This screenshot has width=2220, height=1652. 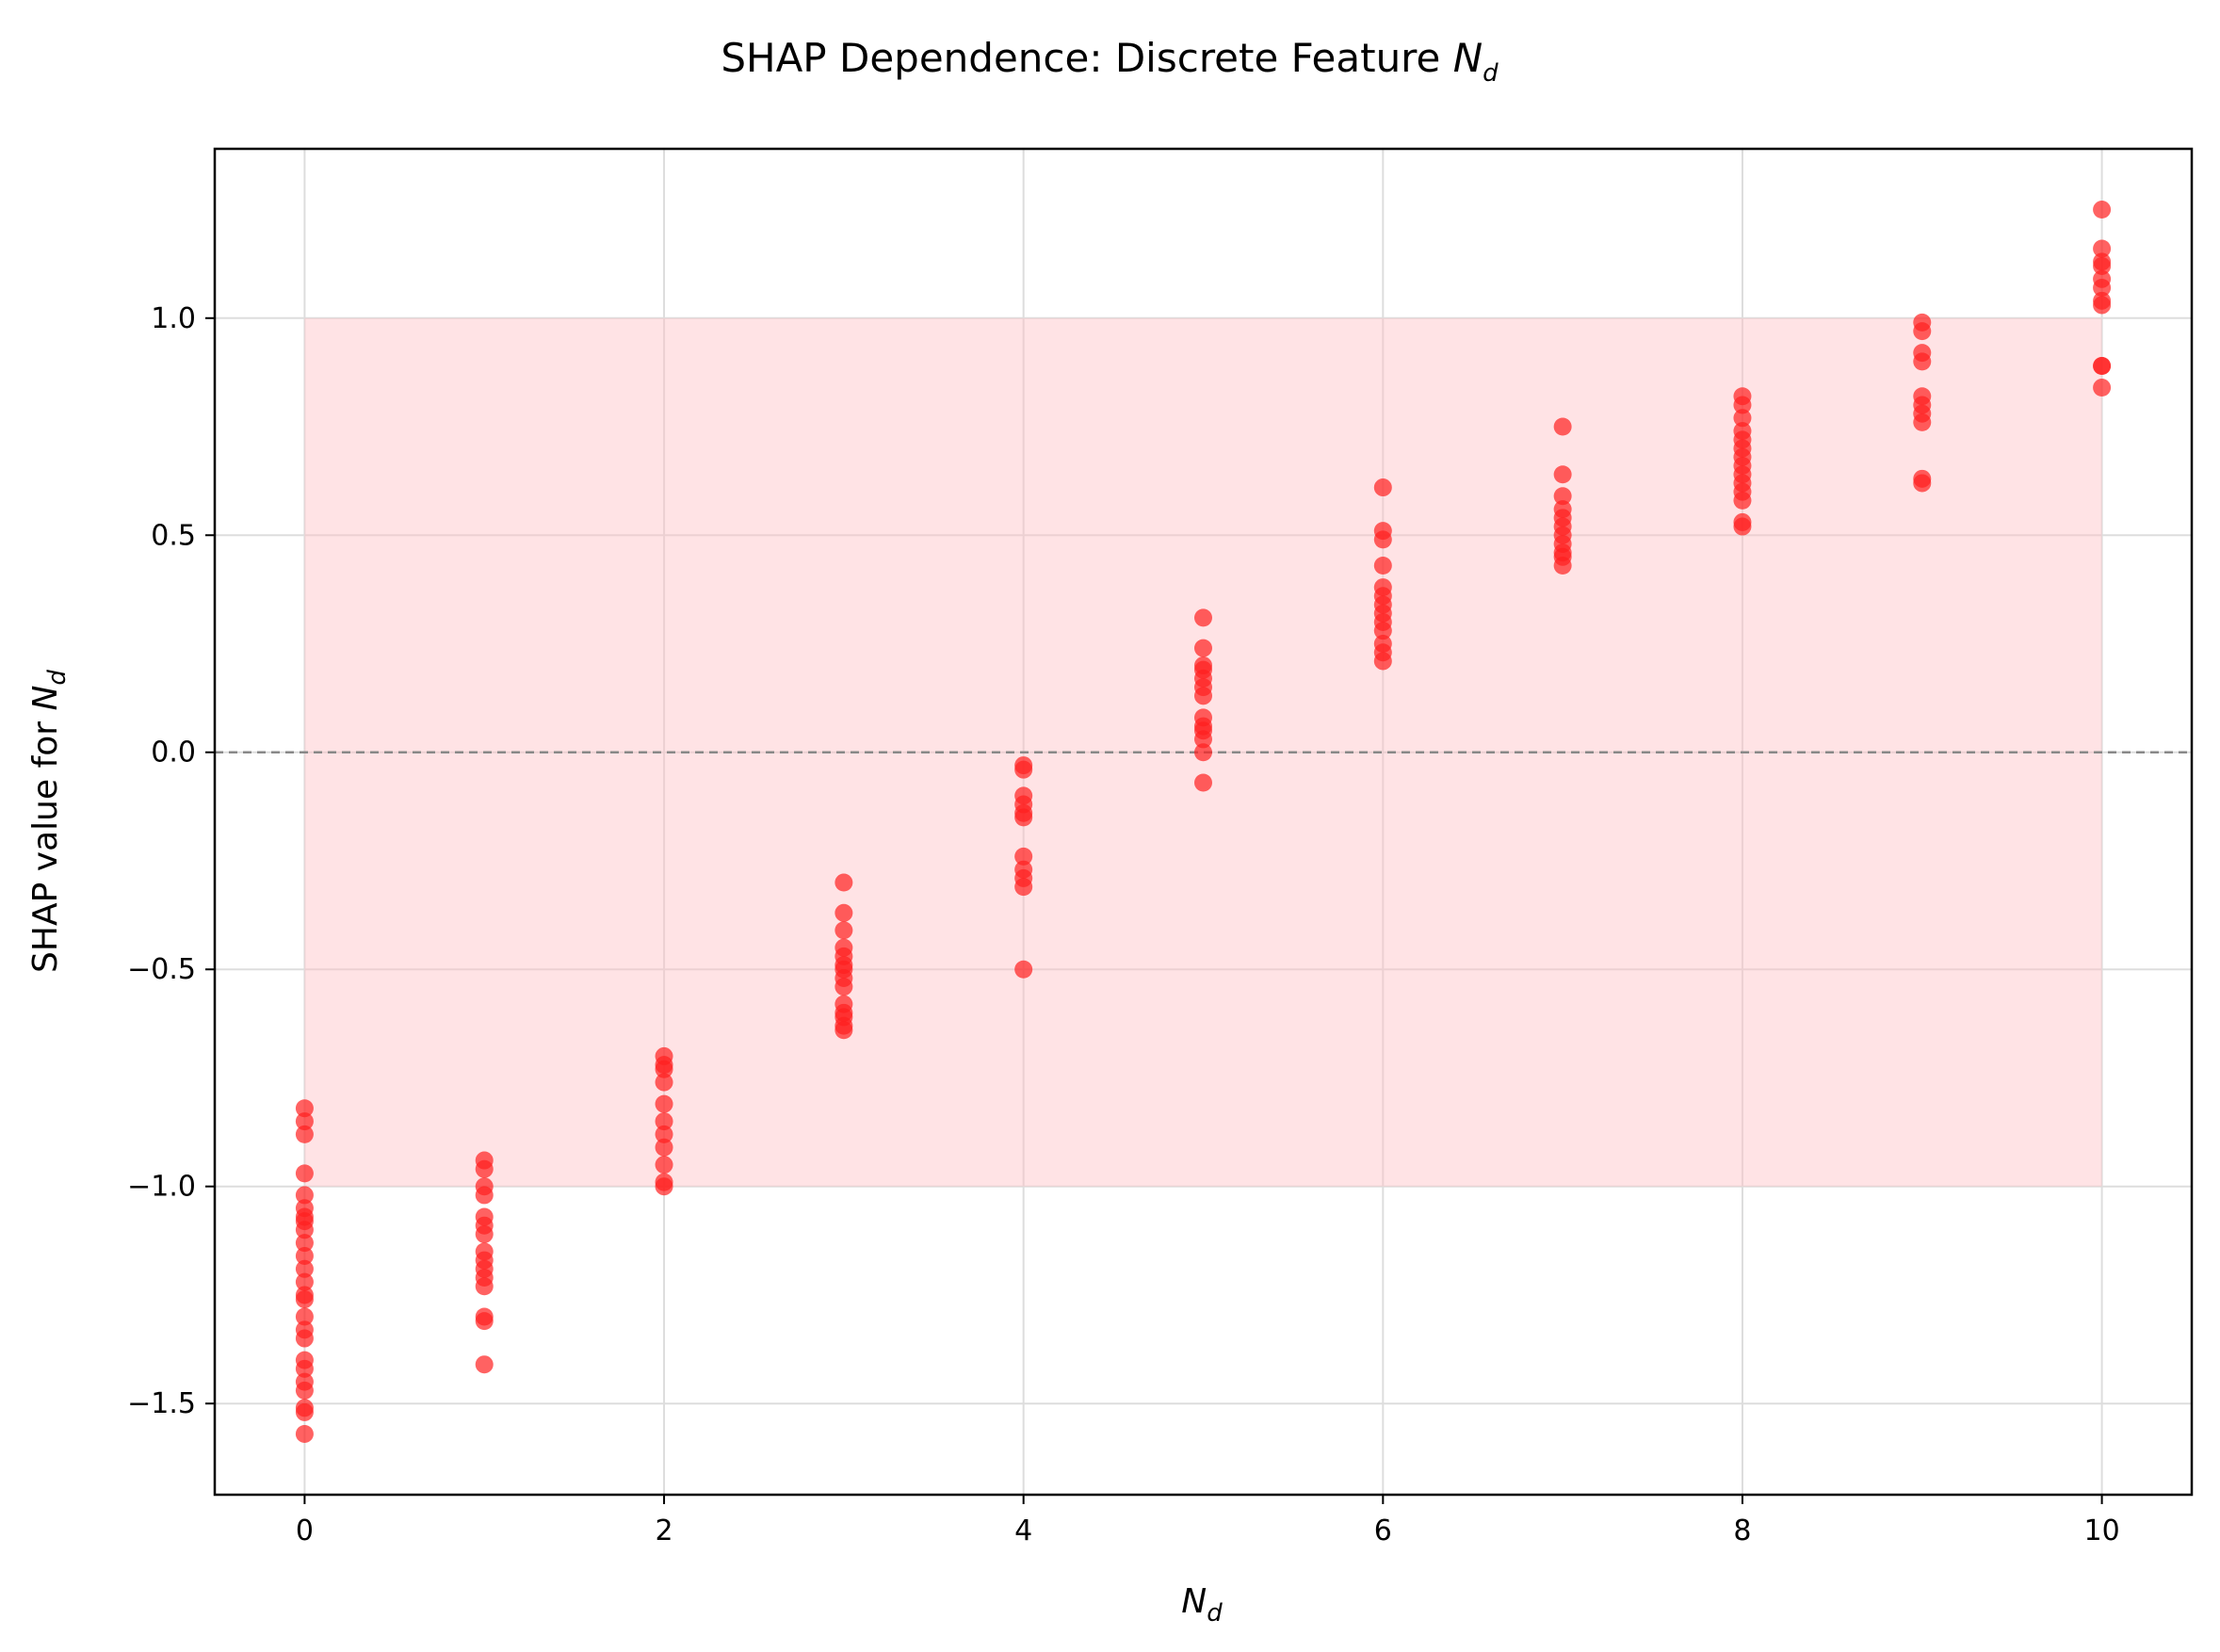 What do you see at coordinates (173, 535) in the screenshot?
I see `y-tick-label-1: 0.5` at bounding box center [173, 535].